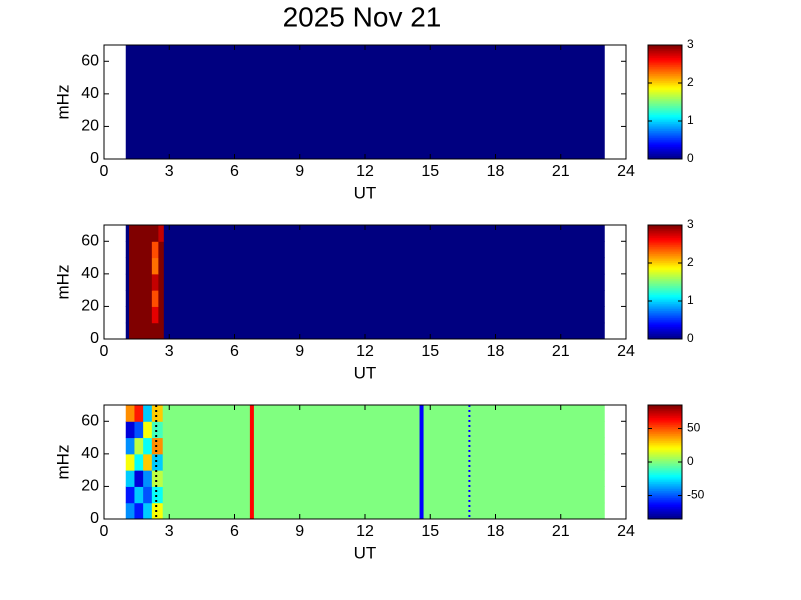 The height and width of the screenshot is (600, 801). Describe the element at coordinates (626, 171) in the screenshot. I see `x-tick-label: 24` at that location.